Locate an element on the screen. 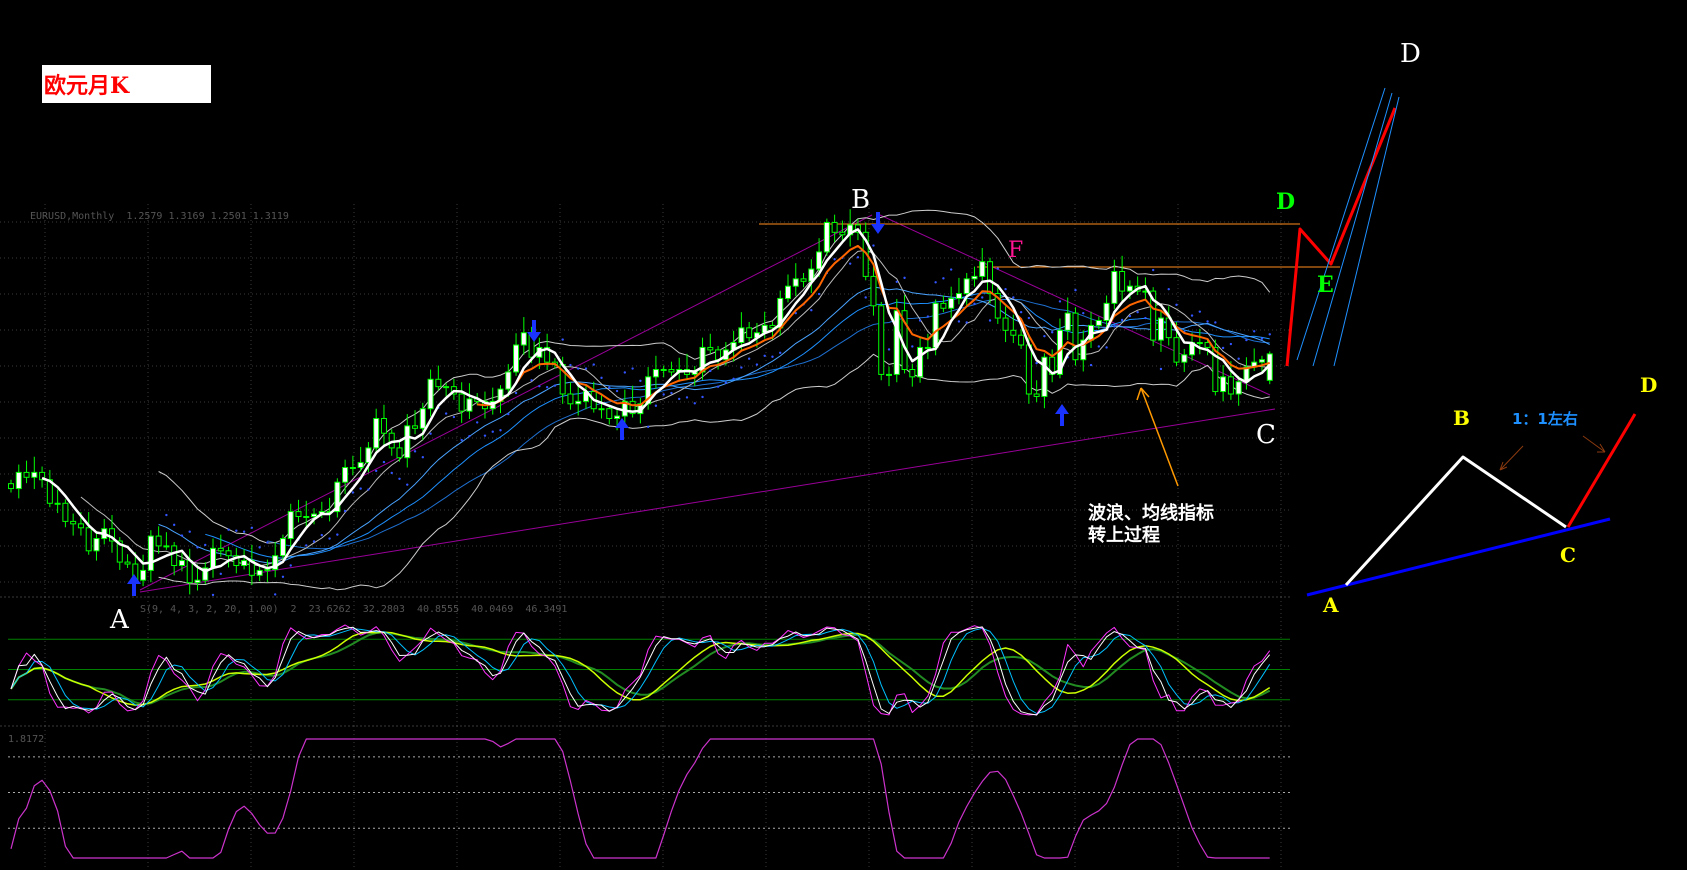  stoch-k-line is located at coordinates (640, 671).